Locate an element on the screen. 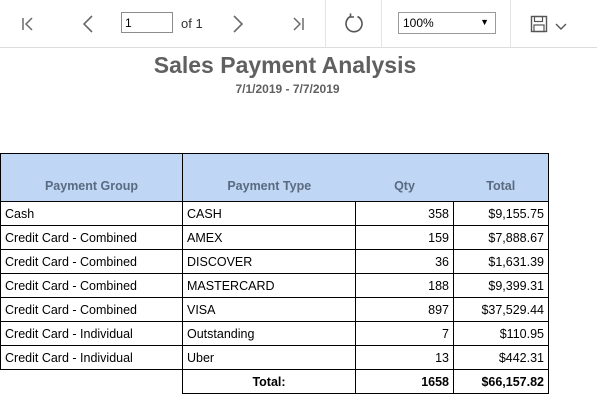  chevron-left-icon is located at coordinates (87, 23).